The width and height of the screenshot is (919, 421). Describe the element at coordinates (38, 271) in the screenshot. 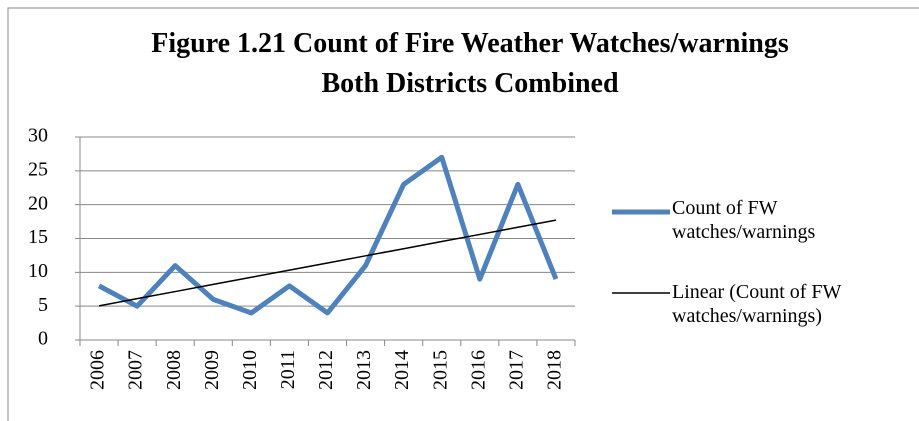

I see `y-tick-label: 10` at that location.